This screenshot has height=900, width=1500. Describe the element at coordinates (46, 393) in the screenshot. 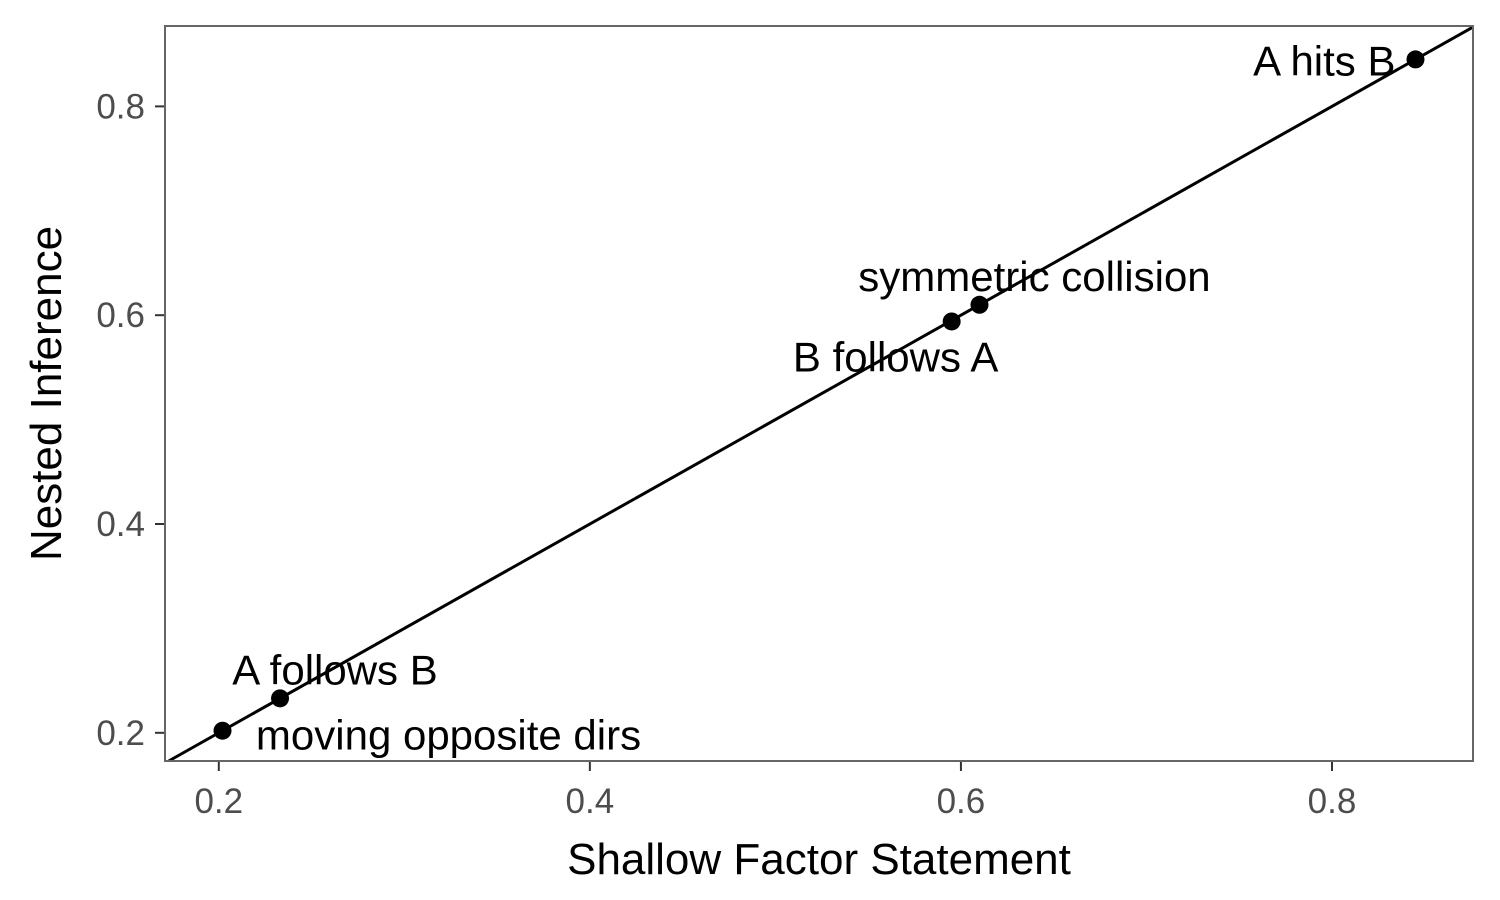

I see `y-axis-title: Nested Inference` at that location.